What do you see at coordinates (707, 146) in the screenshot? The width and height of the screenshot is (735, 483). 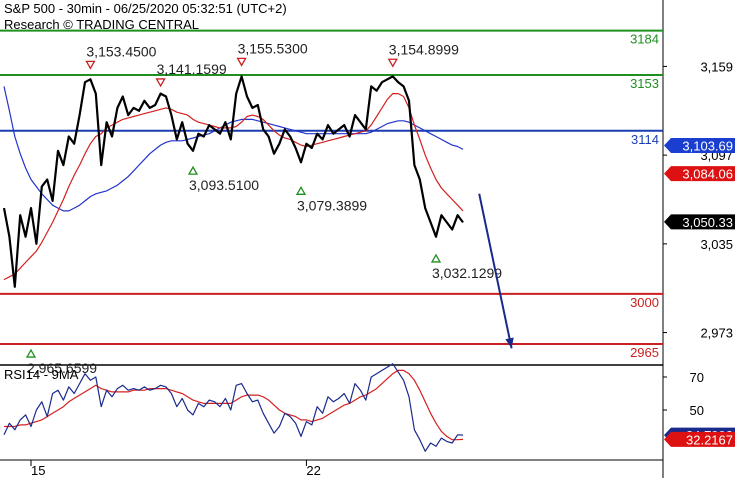 I see `price-tag: 3,103.69` at bounding box center [707, 146].